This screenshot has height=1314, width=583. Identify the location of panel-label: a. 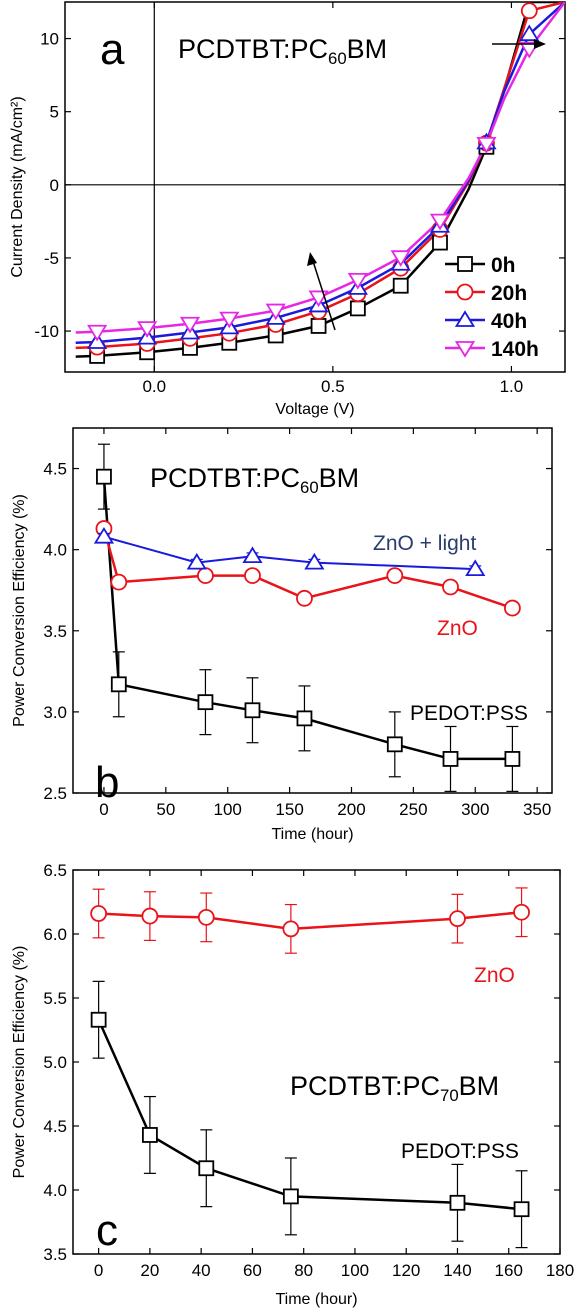
(112, 49).